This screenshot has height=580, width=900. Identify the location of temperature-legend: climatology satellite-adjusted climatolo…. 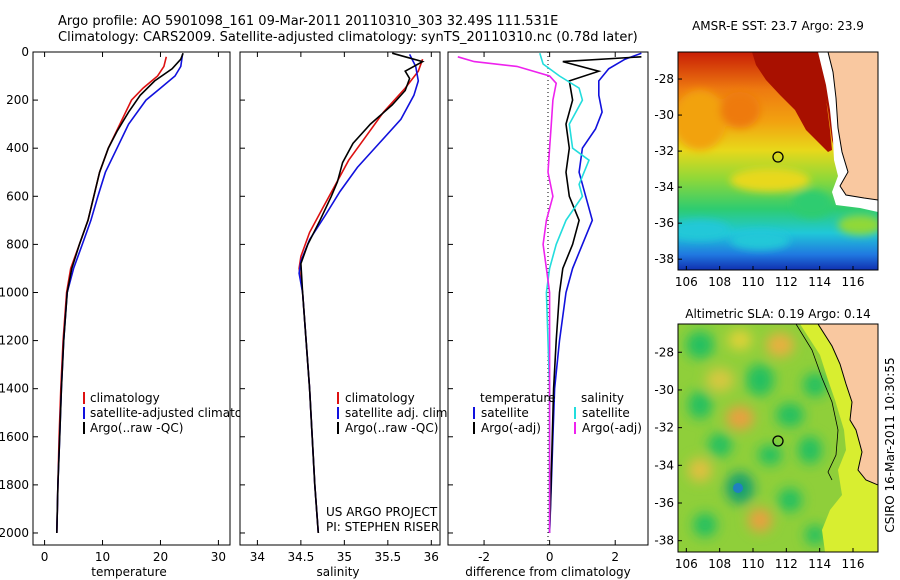
(175, 413).